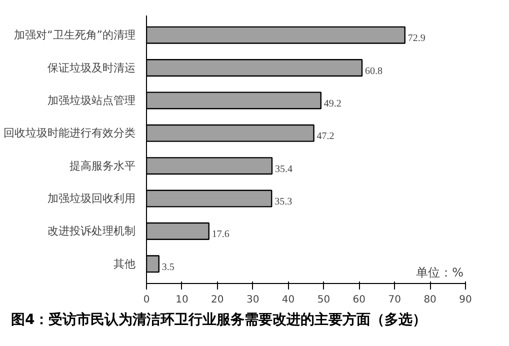  I want to click on y-tick-label: 其他, so click(125, 263).